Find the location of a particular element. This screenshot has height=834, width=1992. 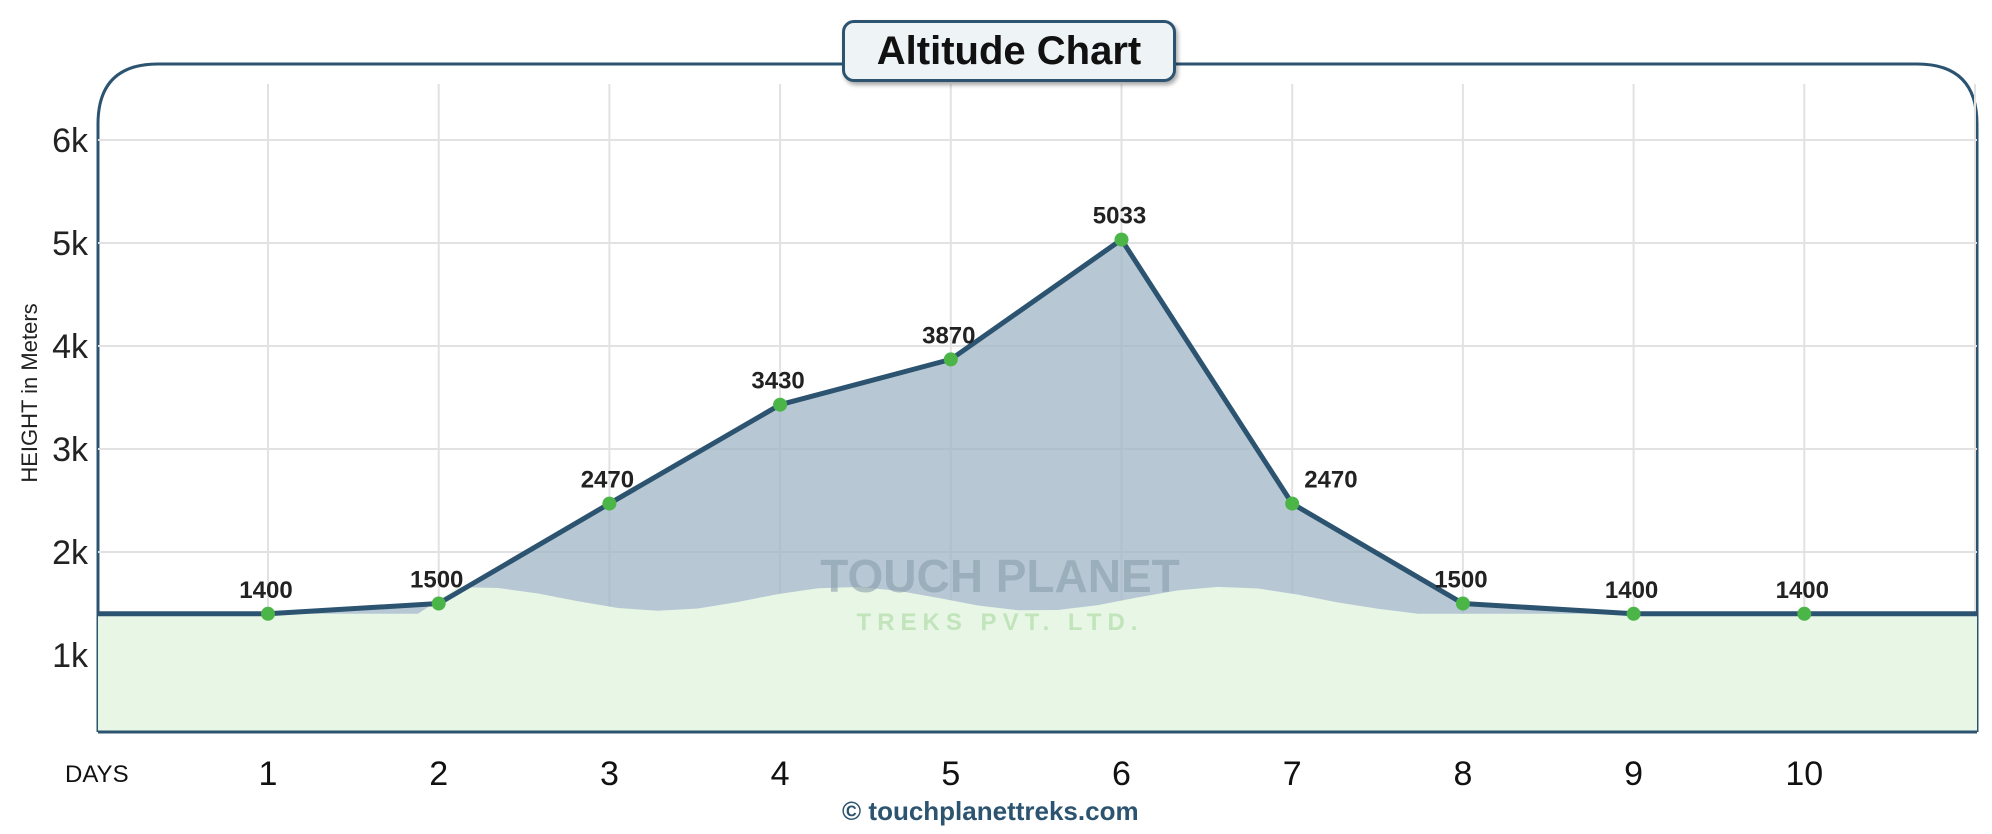

data-label: 3430 is located at coordinates (777, 381).